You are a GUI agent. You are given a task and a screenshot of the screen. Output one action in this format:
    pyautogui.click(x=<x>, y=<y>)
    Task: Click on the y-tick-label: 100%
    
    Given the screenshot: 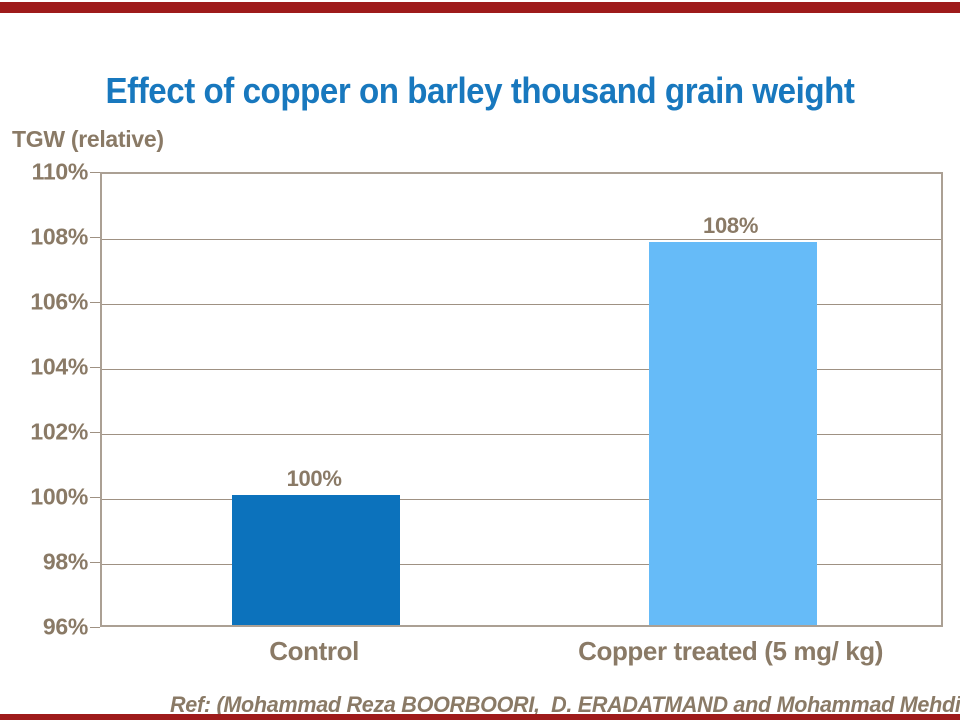 What is the action you would take?
    pyautogui.click(x=59, y=496)
    